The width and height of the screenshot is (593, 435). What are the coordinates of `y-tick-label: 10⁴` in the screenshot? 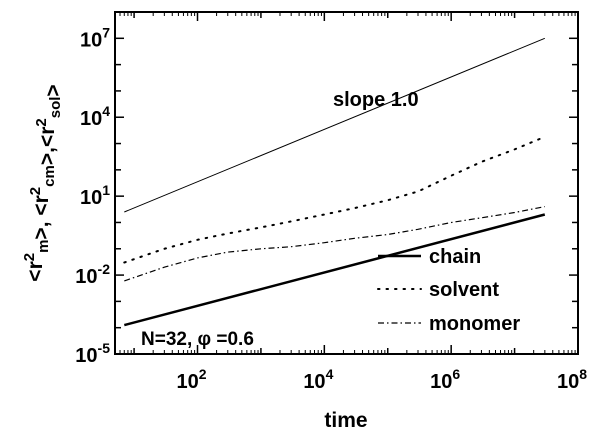 It's located at (95, 116).